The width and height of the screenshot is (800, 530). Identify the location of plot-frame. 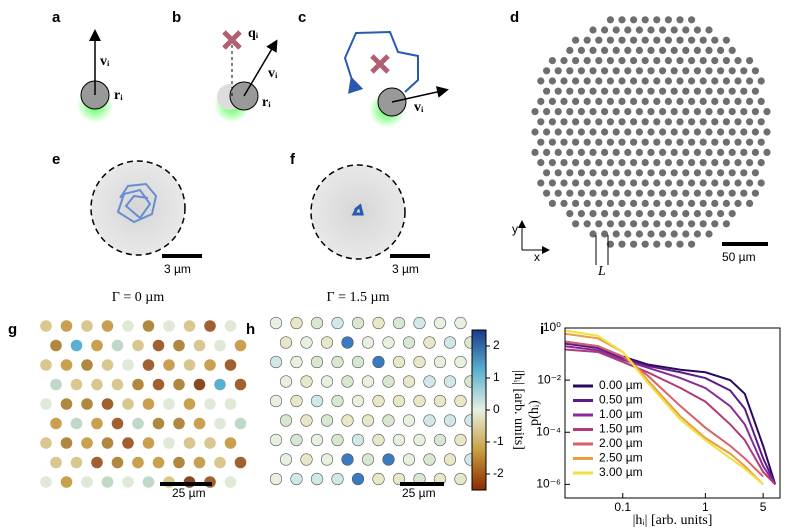
(672, 413).